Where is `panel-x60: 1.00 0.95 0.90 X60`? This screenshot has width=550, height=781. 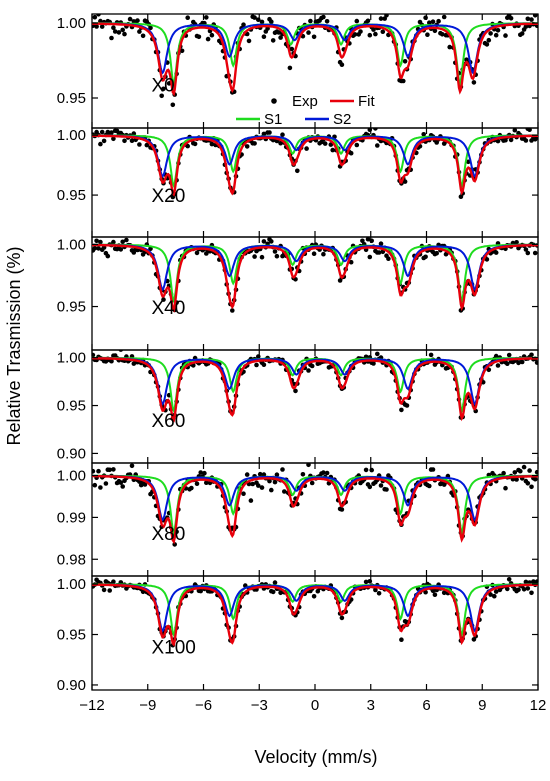 panel-x60: 1.00 0.95 0.90 X60 is located at coordinates (298, 406).